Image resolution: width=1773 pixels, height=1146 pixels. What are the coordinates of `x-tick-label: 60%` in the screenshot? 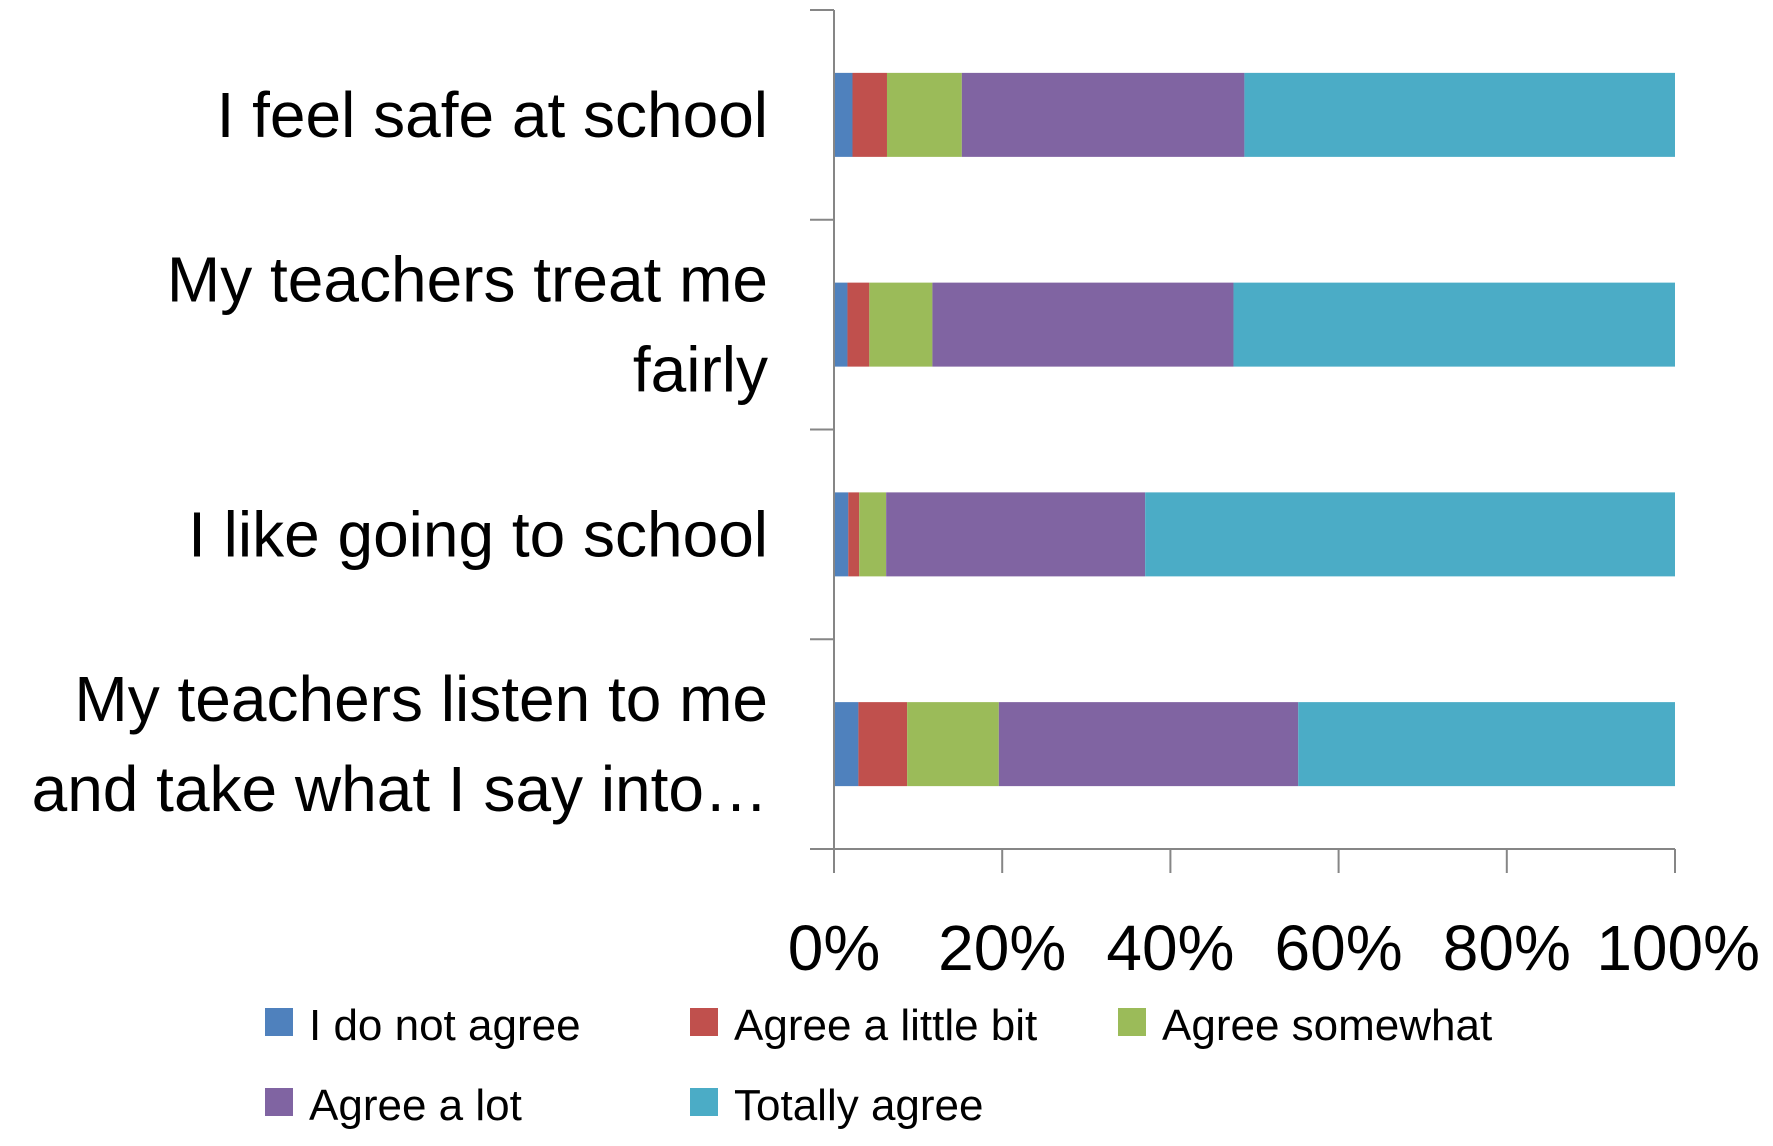 It's located at (1339, 948).